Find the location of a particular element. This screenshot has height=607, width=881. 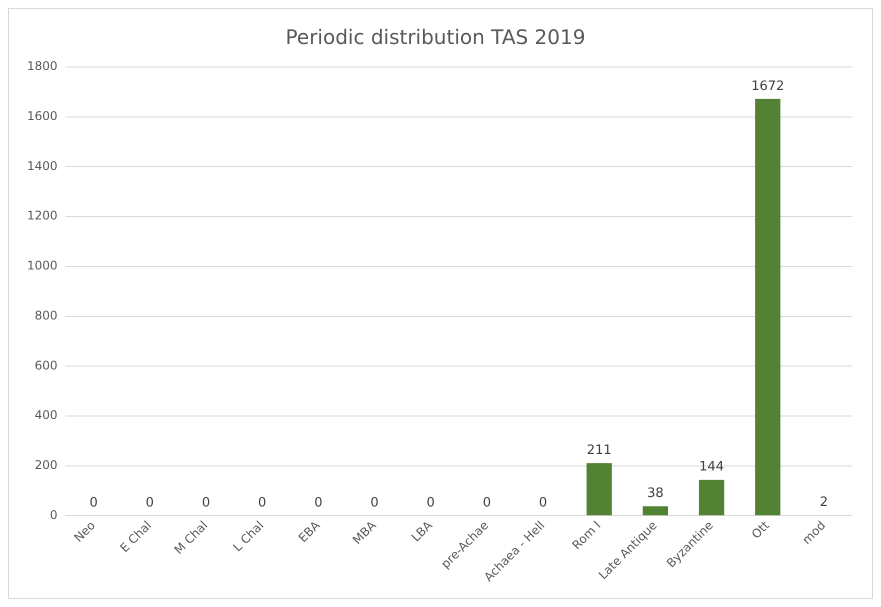

y-tick-label: 1200 is located at coordinates (42, 215).